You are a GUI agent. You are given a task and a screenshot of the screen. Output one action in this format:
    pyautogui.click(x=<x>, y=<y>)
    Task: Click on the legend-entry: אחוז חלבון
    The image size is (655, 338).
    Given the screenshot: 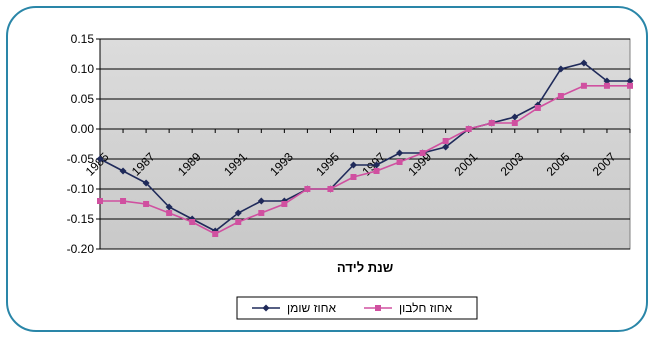 What is the action you would take?
    pyautogui.click(x=408, y=308)
    